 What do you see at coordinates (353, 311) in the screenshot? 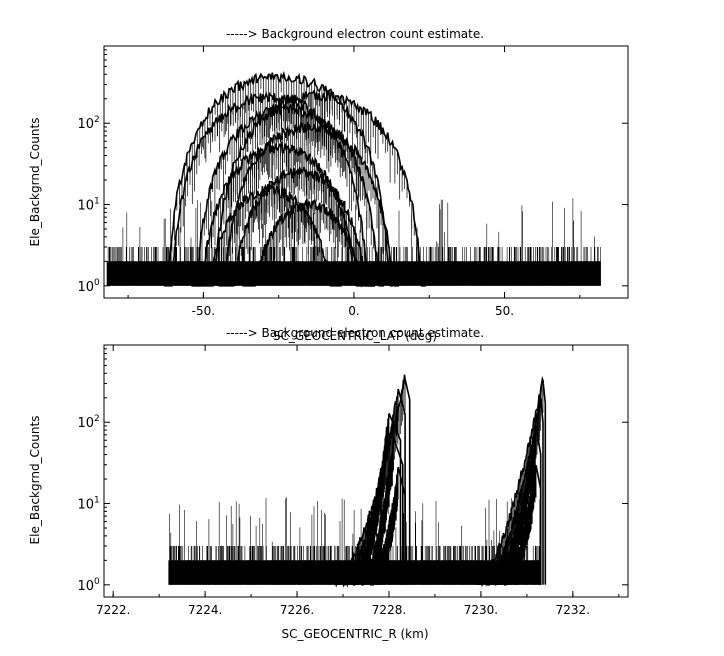
I see `x-tick-label: 0.` at bounding box center [353, 311].